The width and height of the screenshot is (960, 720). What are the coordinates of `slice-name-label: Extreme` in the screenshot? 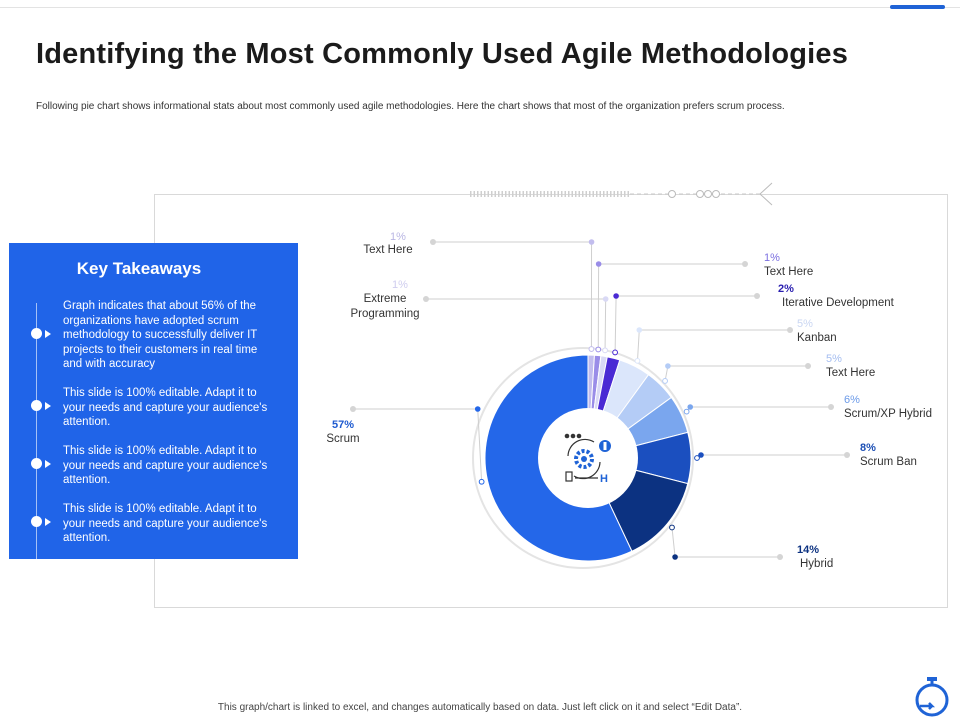 It's located at (385, 299).